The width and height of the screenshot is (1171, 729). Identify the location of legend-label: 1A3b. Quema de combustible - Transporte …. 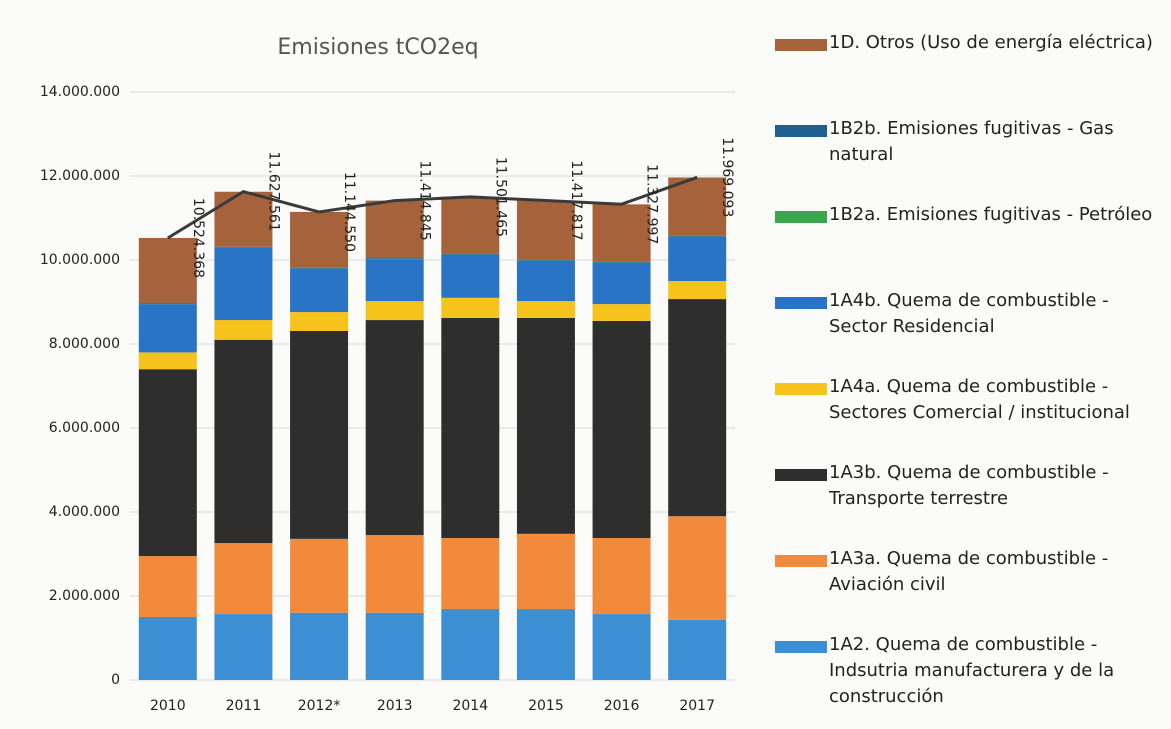
(969, 485).